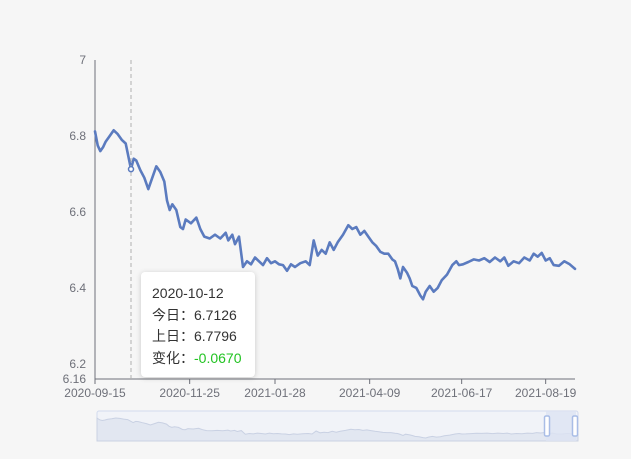  I want to click on x-tick-label: 2021-04-09, so click(370, 393).